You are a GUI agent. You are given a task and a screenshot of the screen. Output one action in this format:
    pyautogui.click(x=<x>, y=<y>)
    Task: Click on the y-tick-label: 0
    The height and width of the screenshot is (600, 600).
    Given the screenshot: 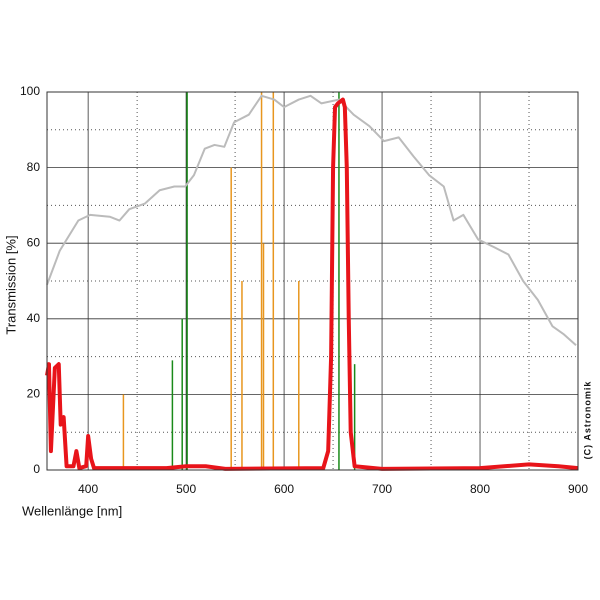 What is the action you would take?
    pyautogui.click(x=36, y=469)
    